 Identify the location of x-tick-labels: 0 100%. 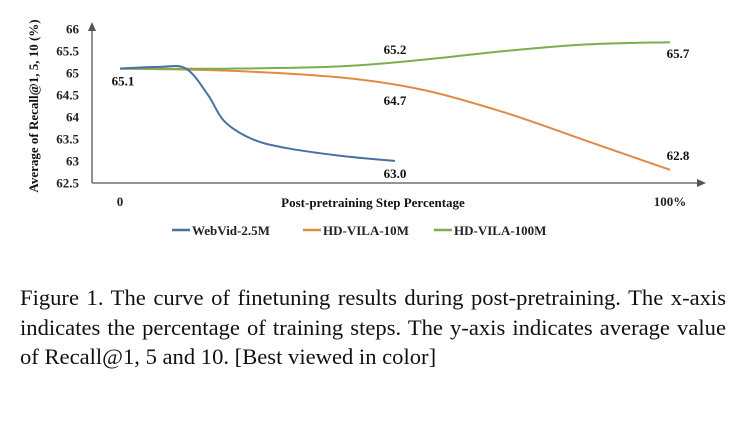
(402, 201).